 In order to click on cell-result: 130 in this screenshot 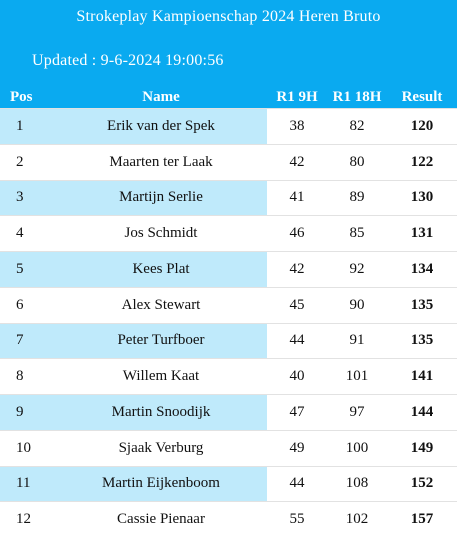, I will do `click(422, 198)`.